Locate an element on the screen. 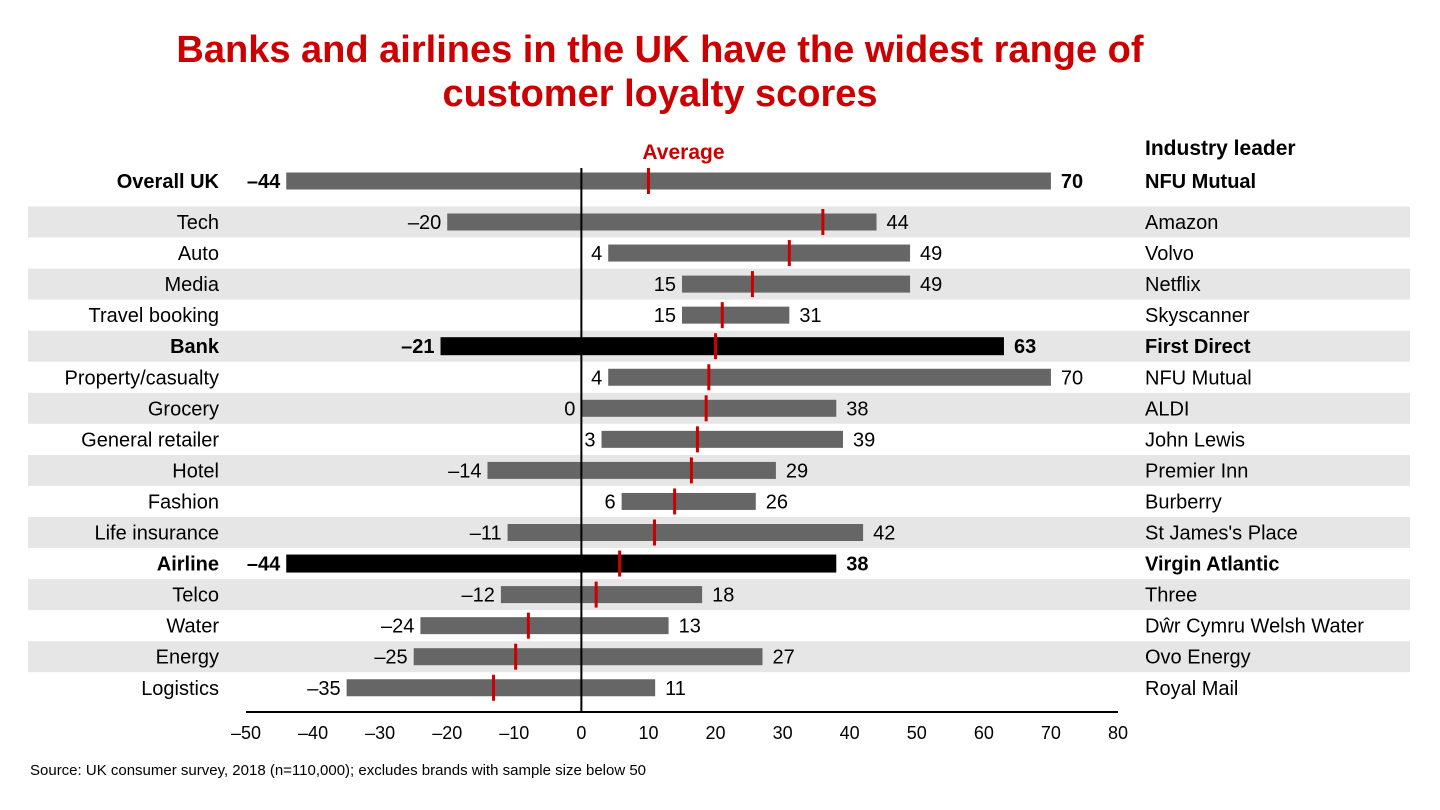 The image size is (1440, 810). category-label: Life insurance is located at coordinates (156, 534).